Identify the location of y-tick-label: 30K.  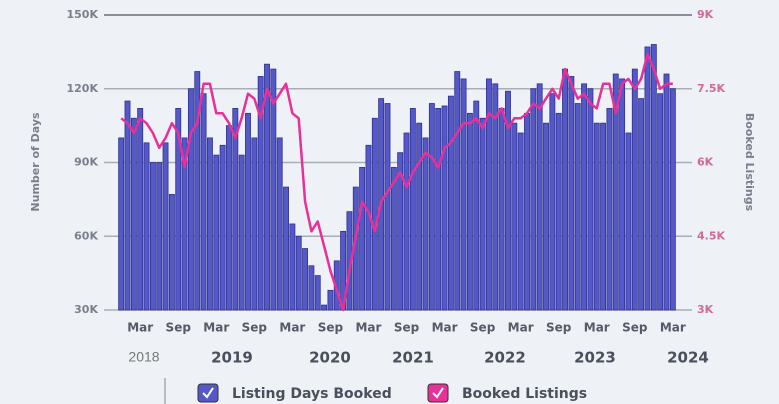
(86, 309).